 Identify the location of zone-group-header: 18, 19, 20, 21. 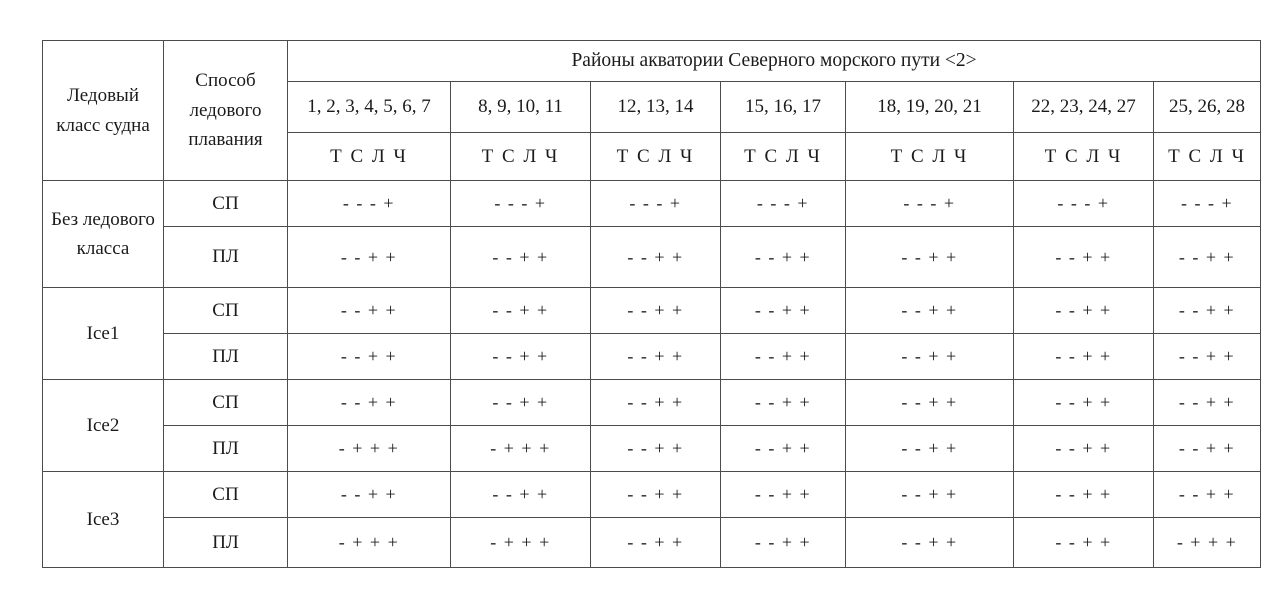
(929, 107).